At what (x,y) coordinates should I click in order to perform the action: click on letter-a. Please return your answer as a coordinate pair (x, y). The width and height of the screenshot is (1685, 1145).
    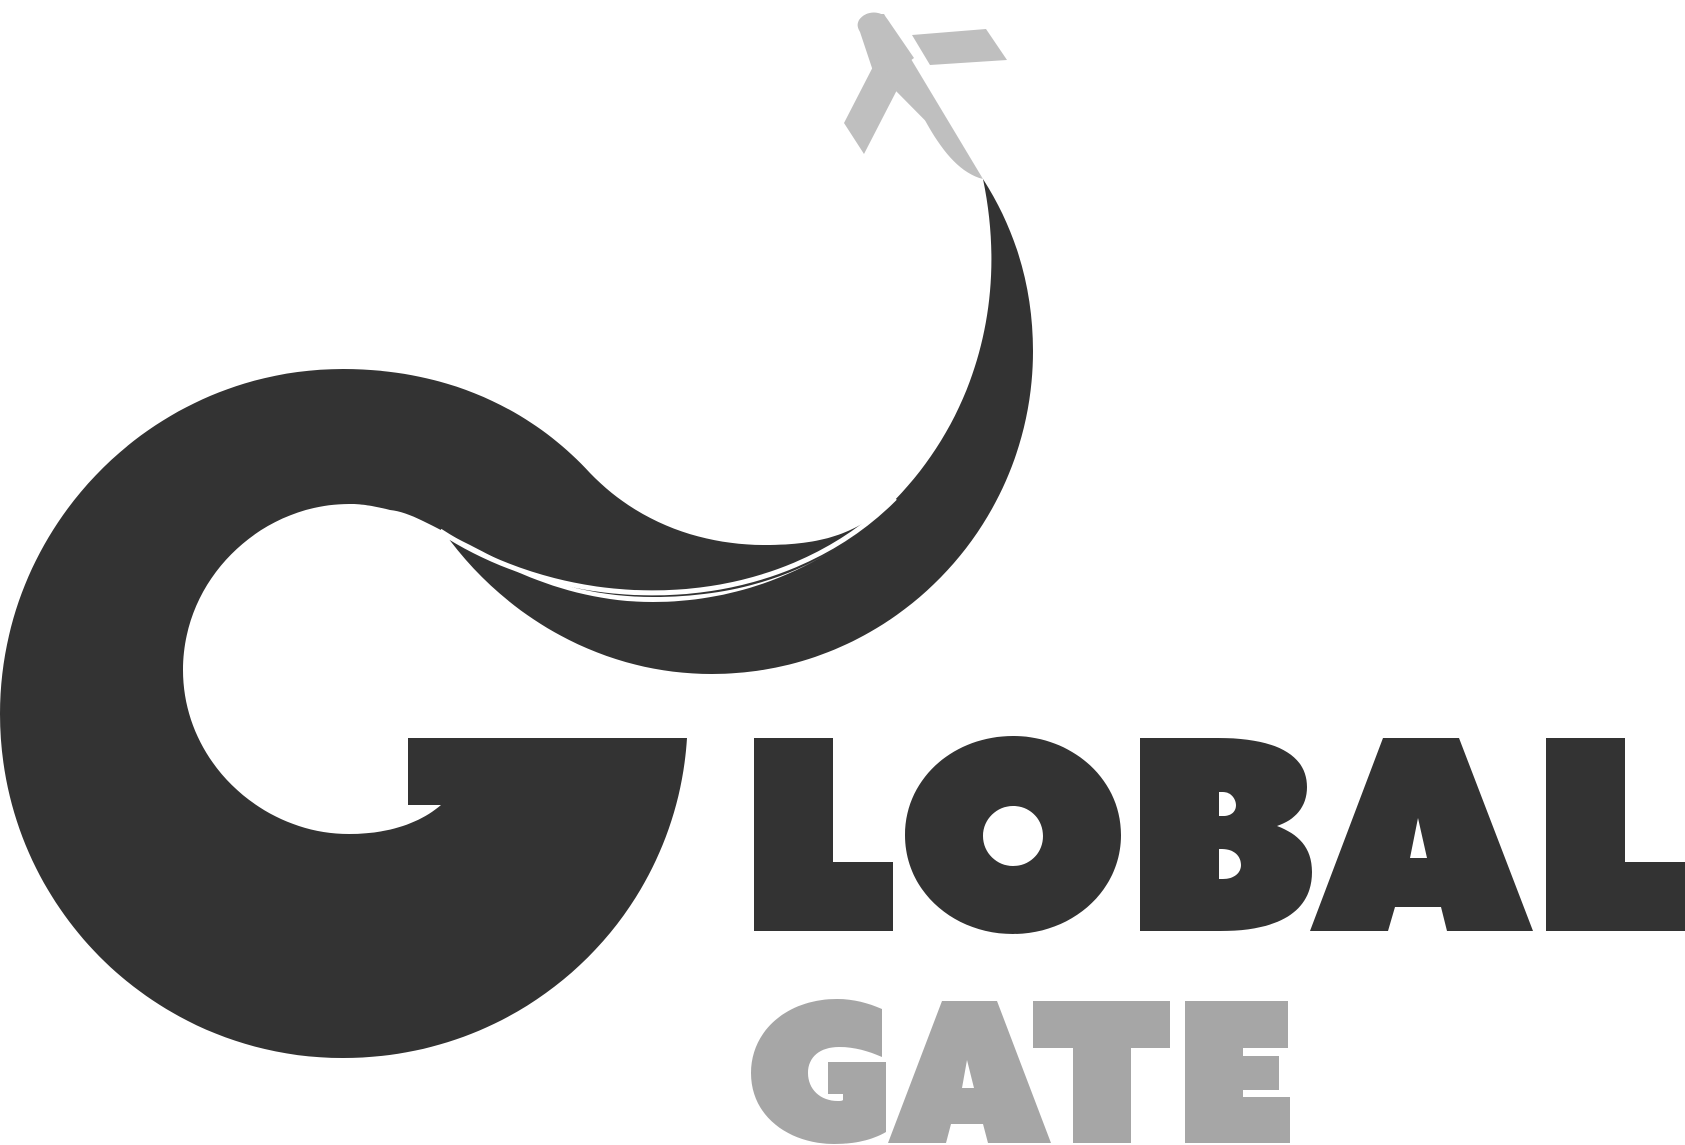
    Looking at the image, I should click on (1421, 834).